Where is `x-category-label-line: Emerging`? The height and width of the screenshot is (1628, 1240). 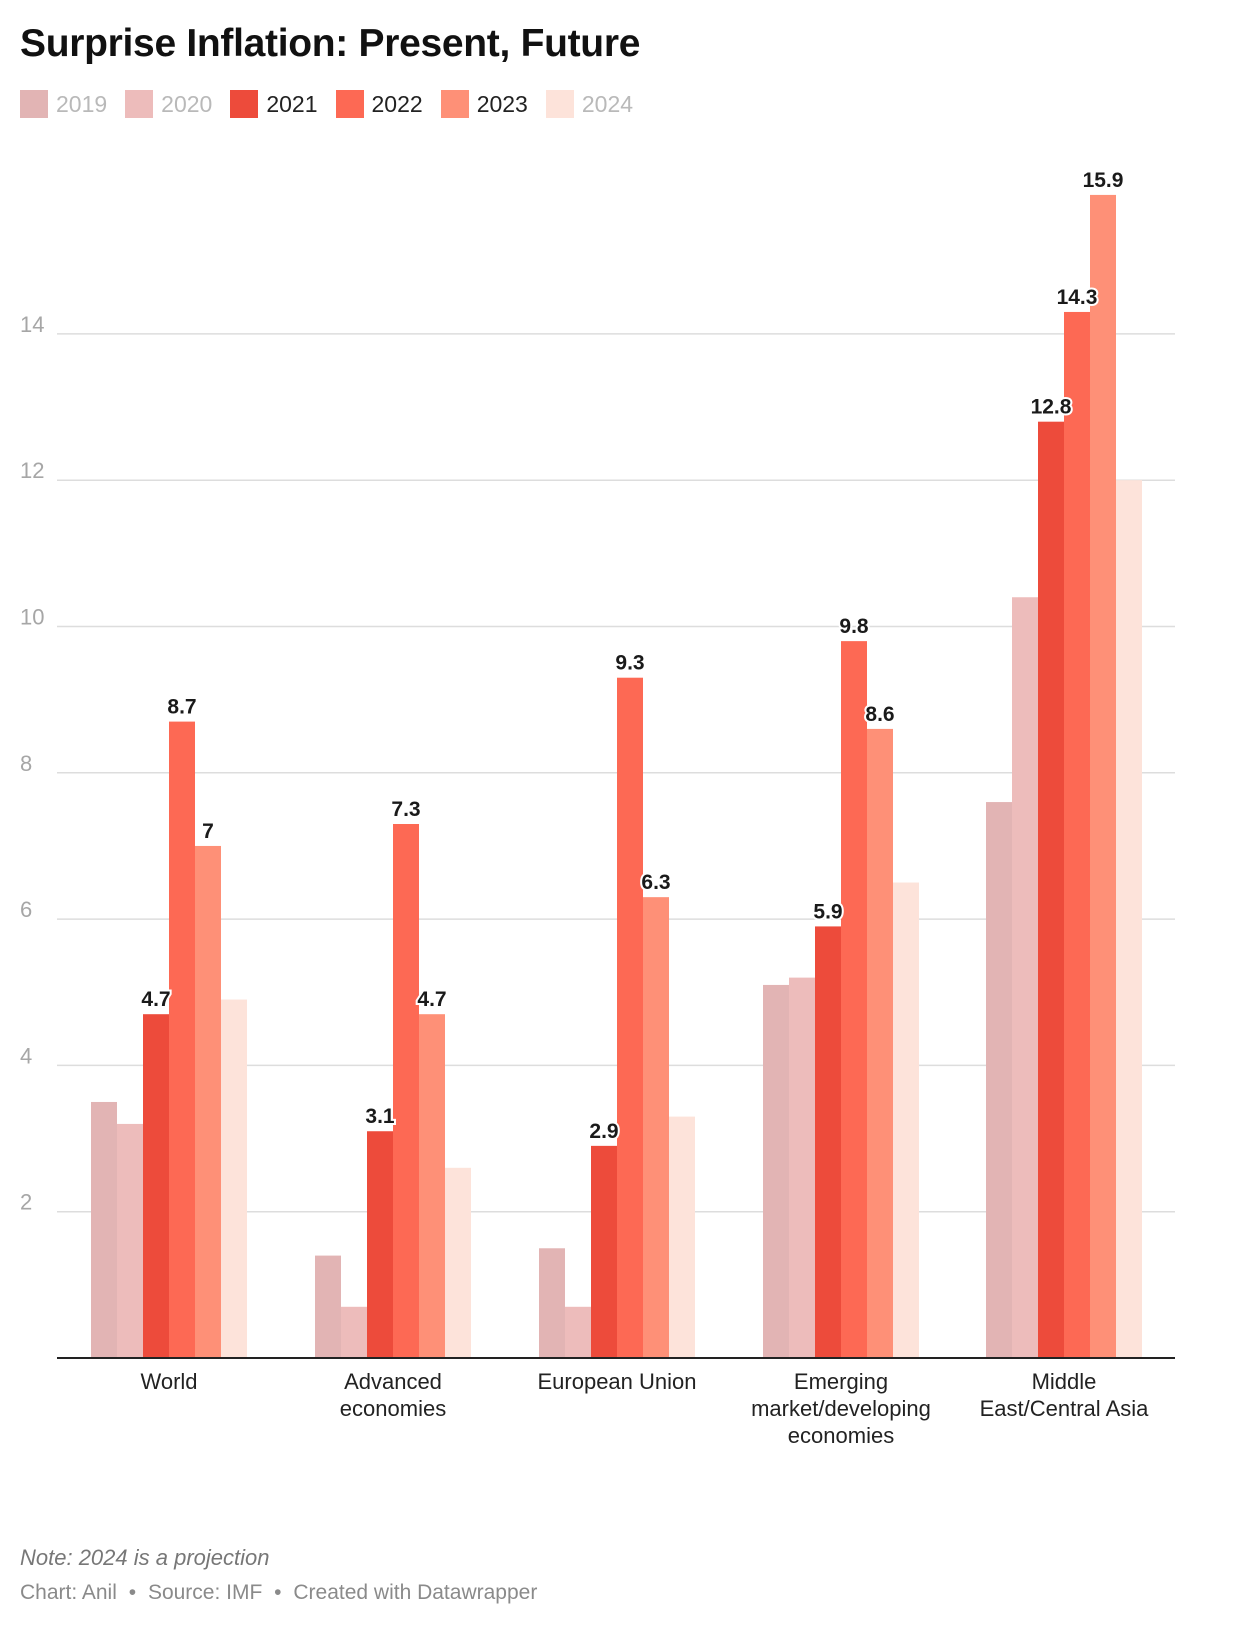 x-category-label-line: Emerging is located at coordinates (841, 1381).